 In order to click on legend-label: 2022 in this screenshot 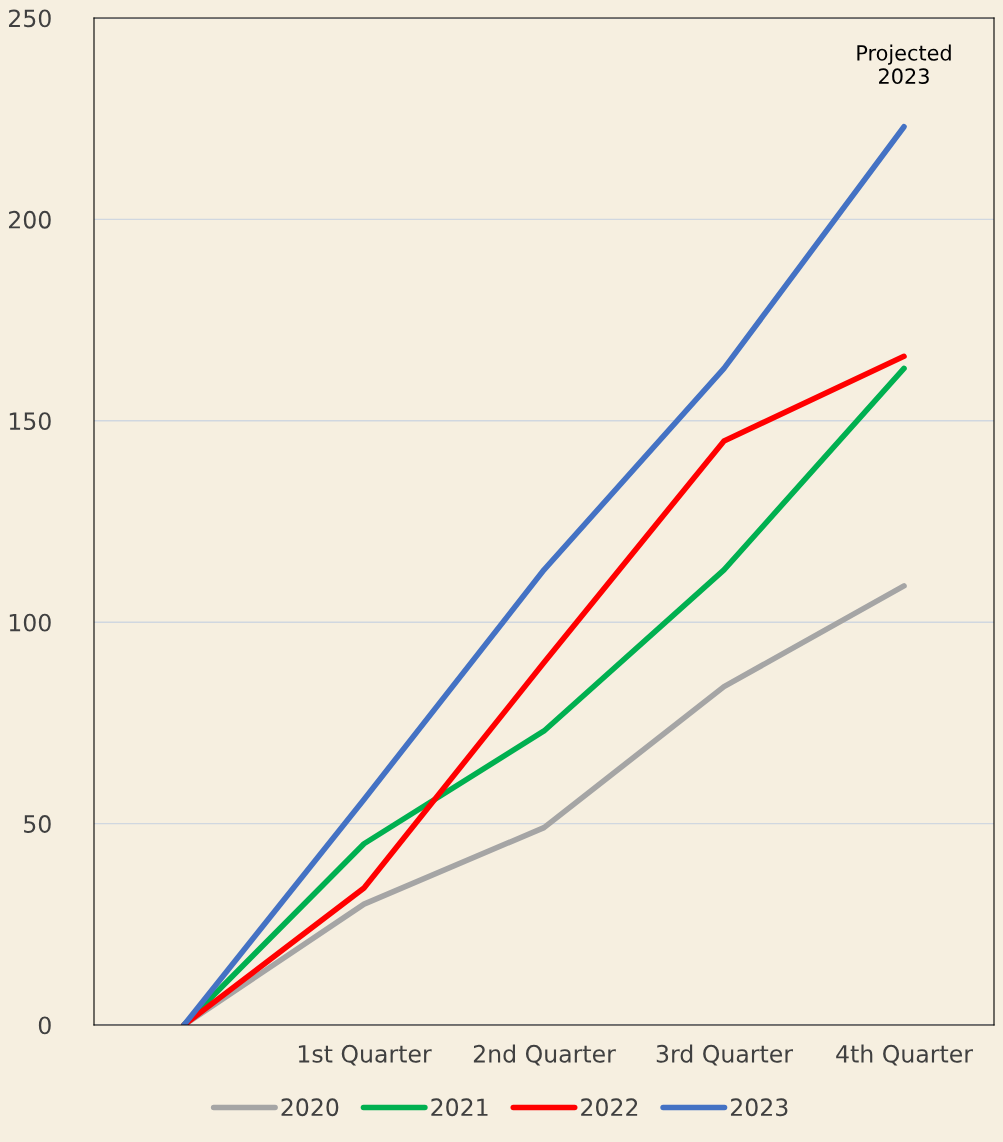, I will do `click(609, 1107)`.